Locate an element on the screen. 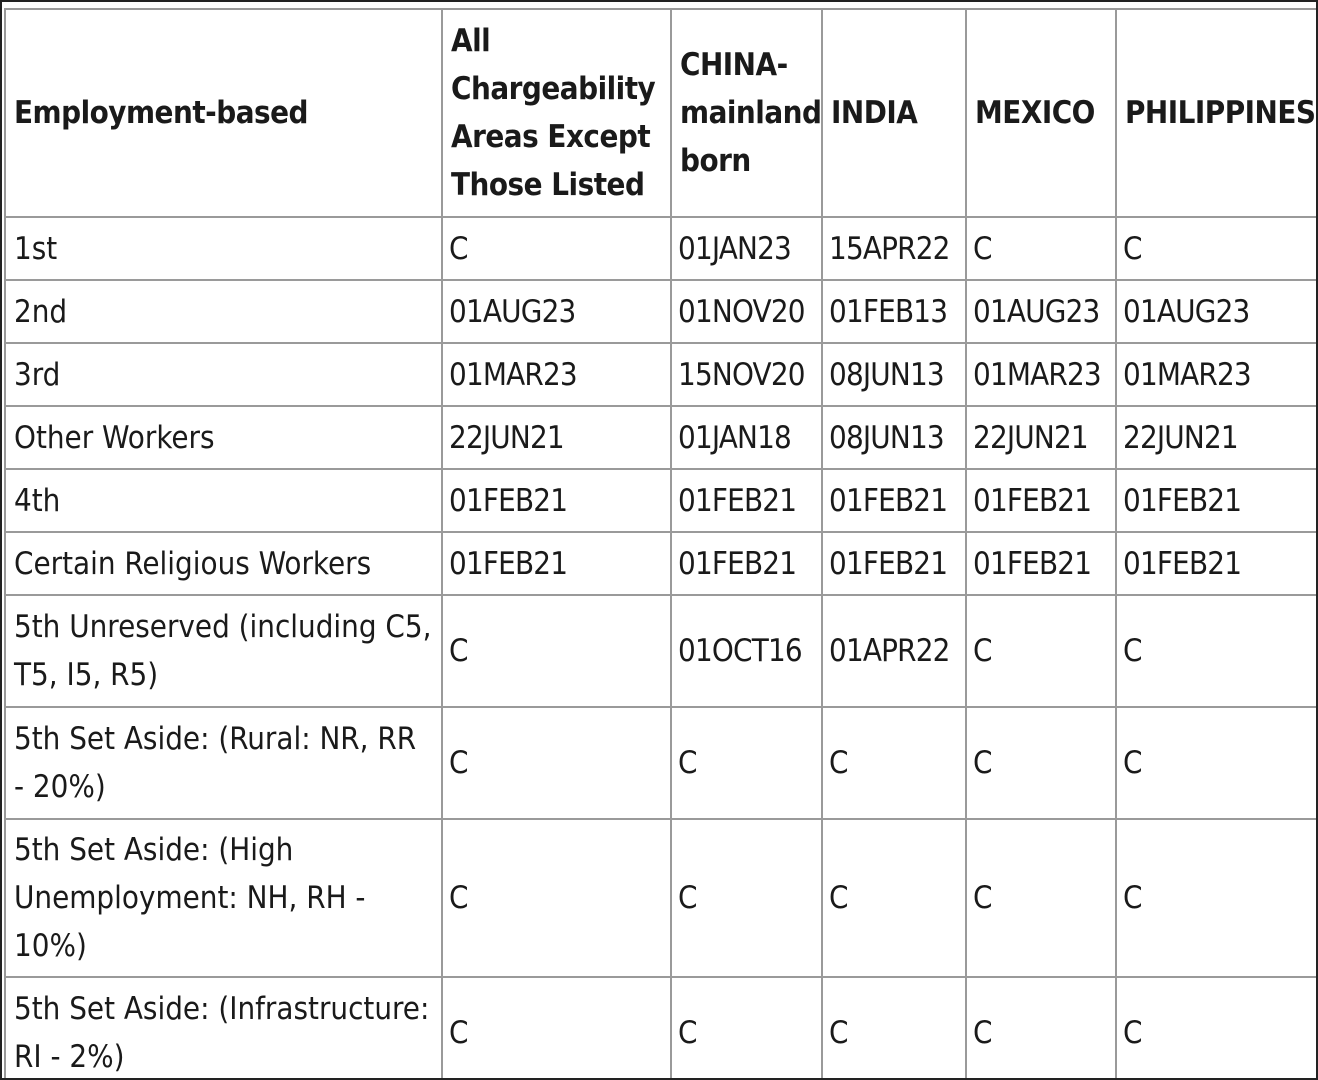 The image size is (1318, 1080). date-cell: 01APR22 is located at coordinates (894, 651).